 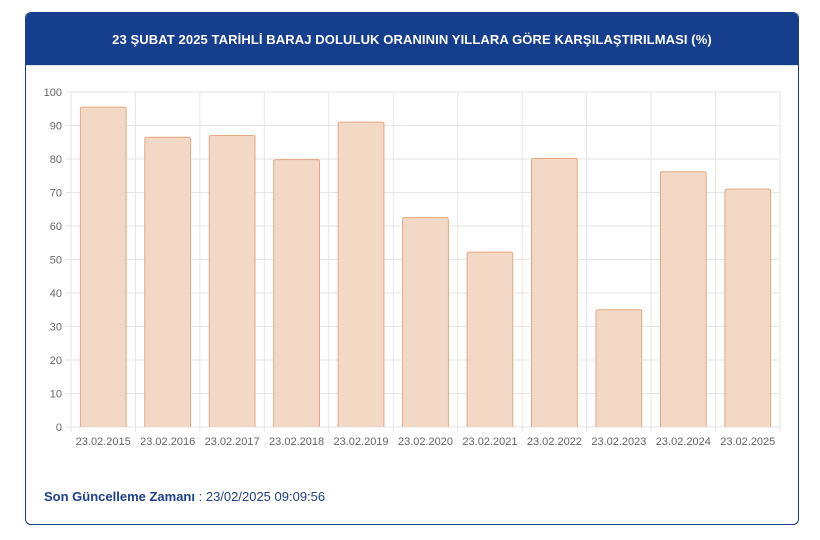 I want to click on y-tick-label: 0, so click(x=59, y=428).